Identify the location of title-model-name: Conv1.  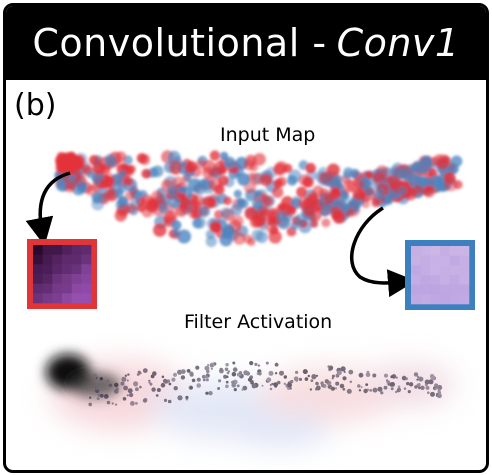
(398, 43).